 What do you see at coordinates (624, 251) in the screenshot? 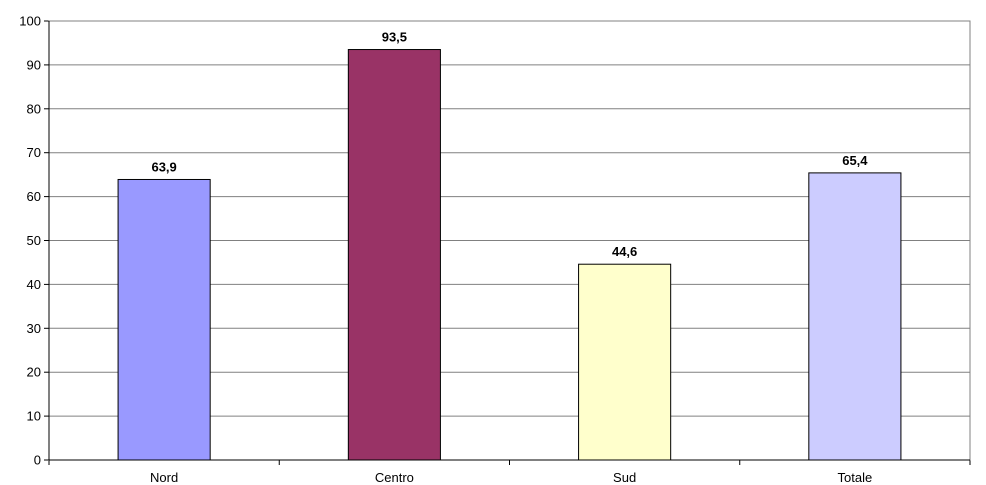
I see `data-label-sud: 44,6` at bounding box center [624, 251].